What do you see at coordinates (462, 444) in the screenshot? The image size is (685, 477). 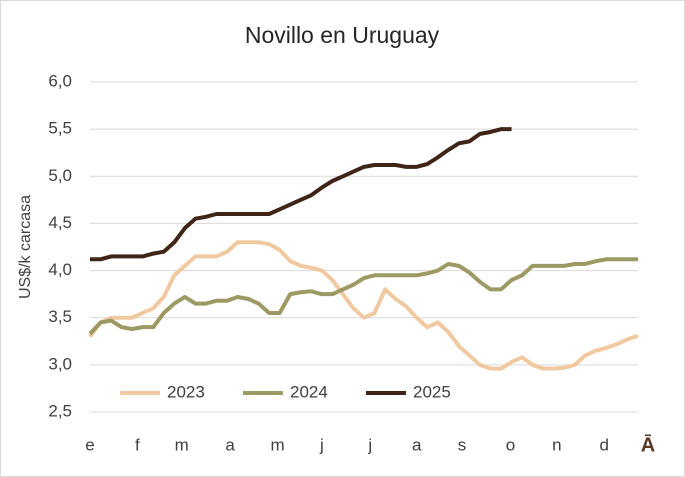 I see `x-tick-label: s` at bounding box center [462, 444].